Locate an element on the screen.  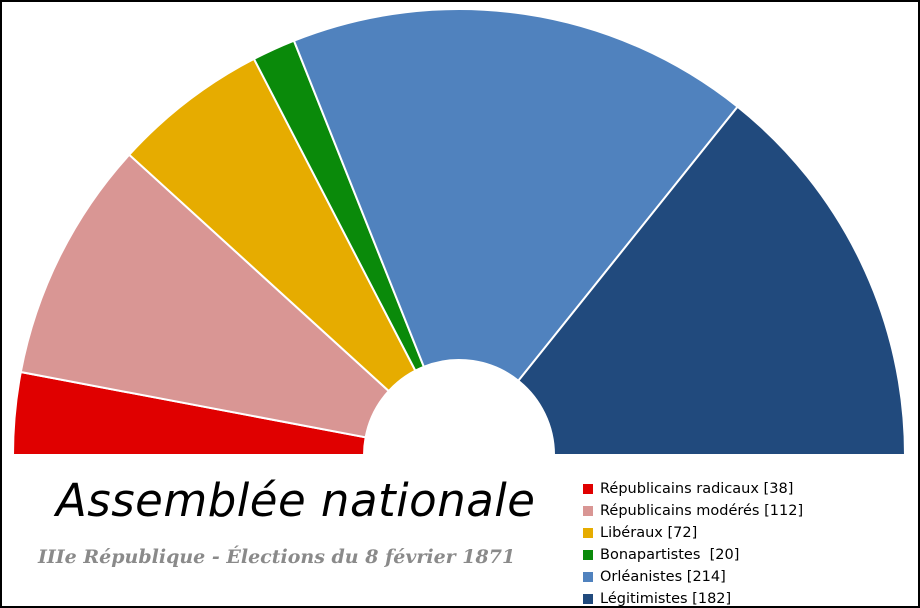
legend-item: Républicains modérés [112] is located at coordinates (693, 511).